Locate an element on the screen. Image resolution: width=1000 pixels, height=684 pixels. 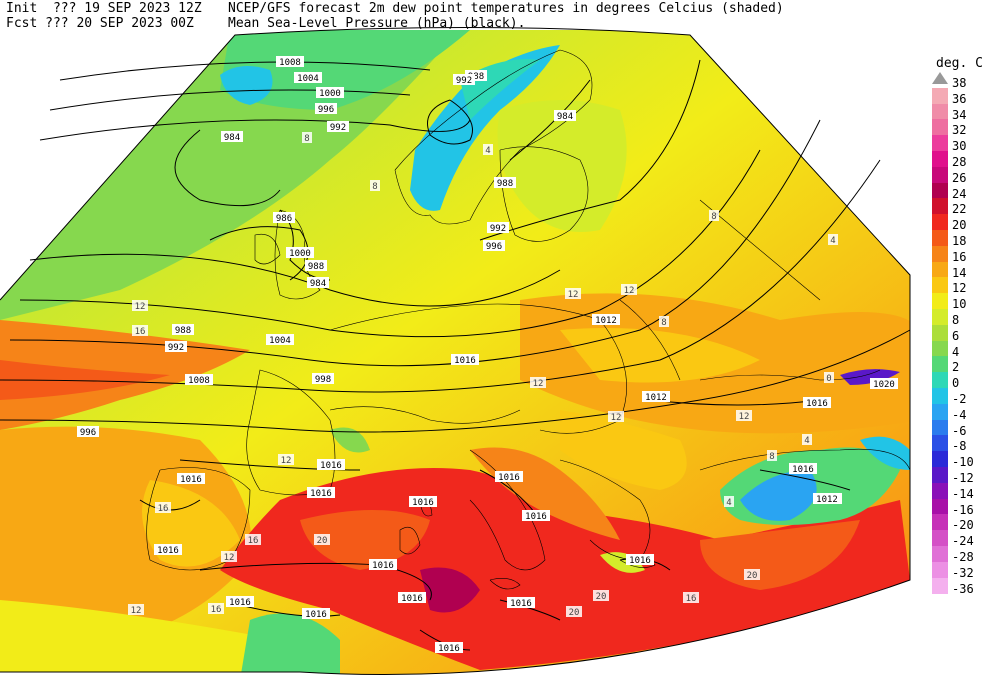
legend-level-label: 0 is located at coordinates (956, 383).